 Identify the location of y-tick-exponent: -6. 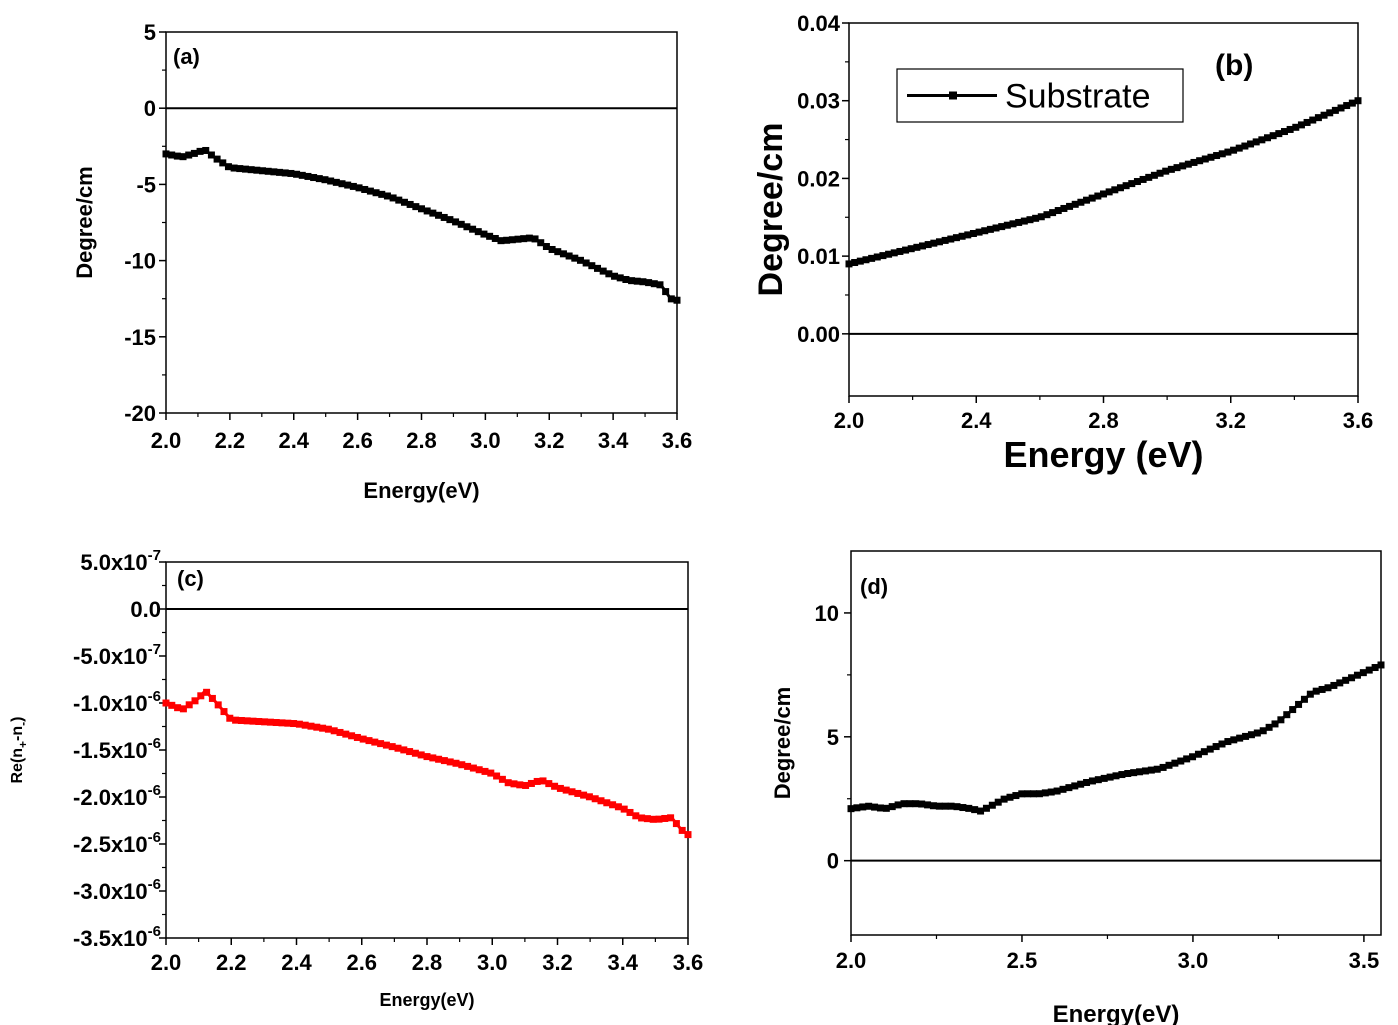
(154, 837).